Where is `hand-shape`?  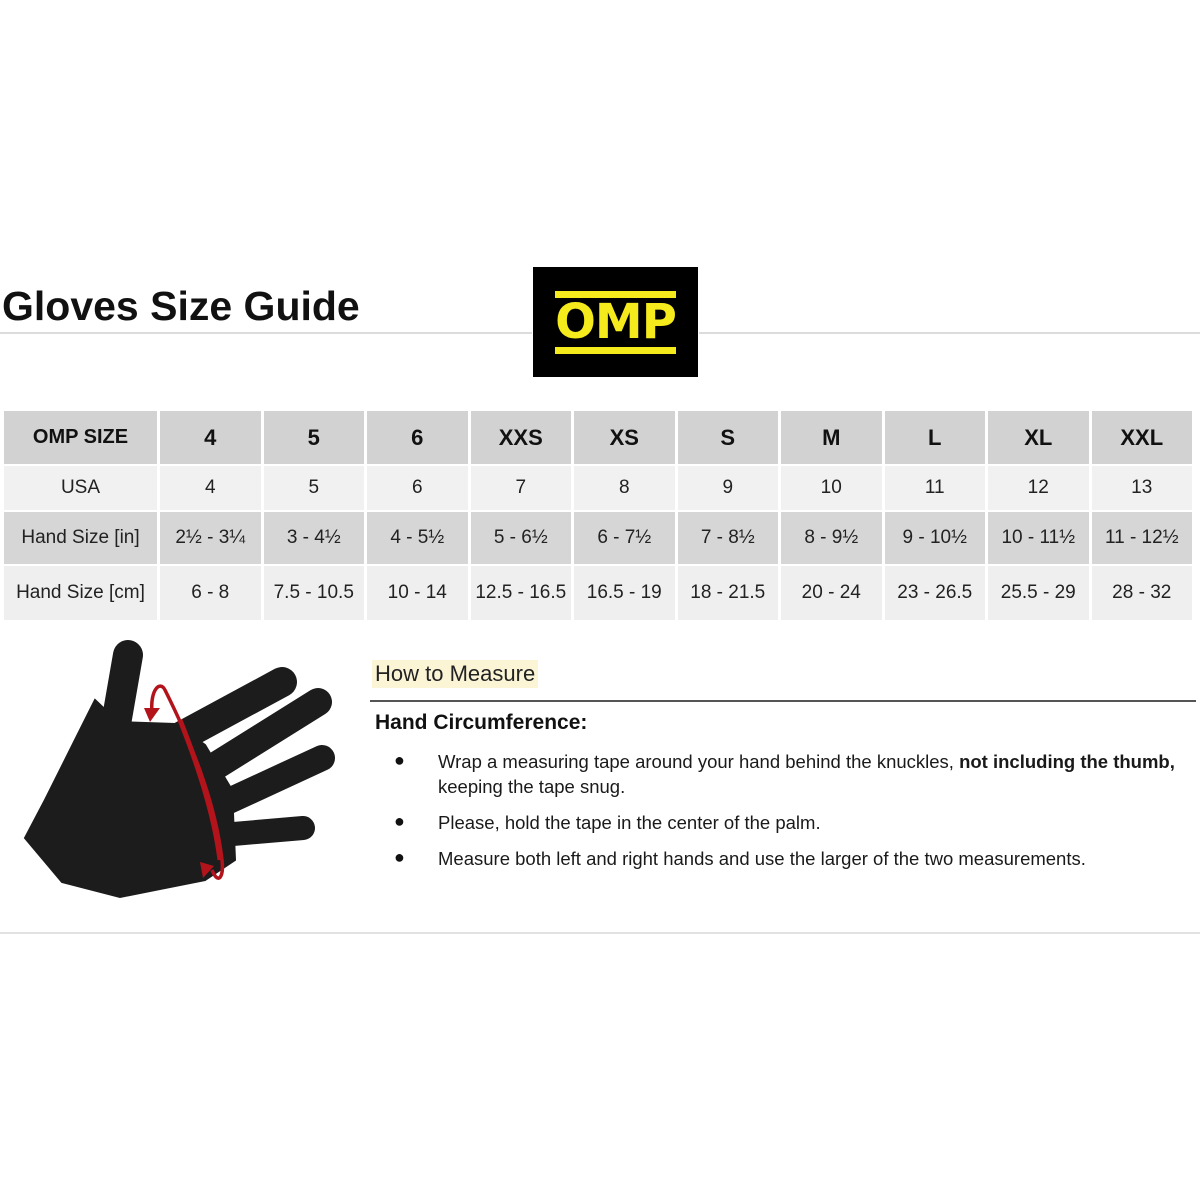
hand-shape is located at coordinates (179, 769).